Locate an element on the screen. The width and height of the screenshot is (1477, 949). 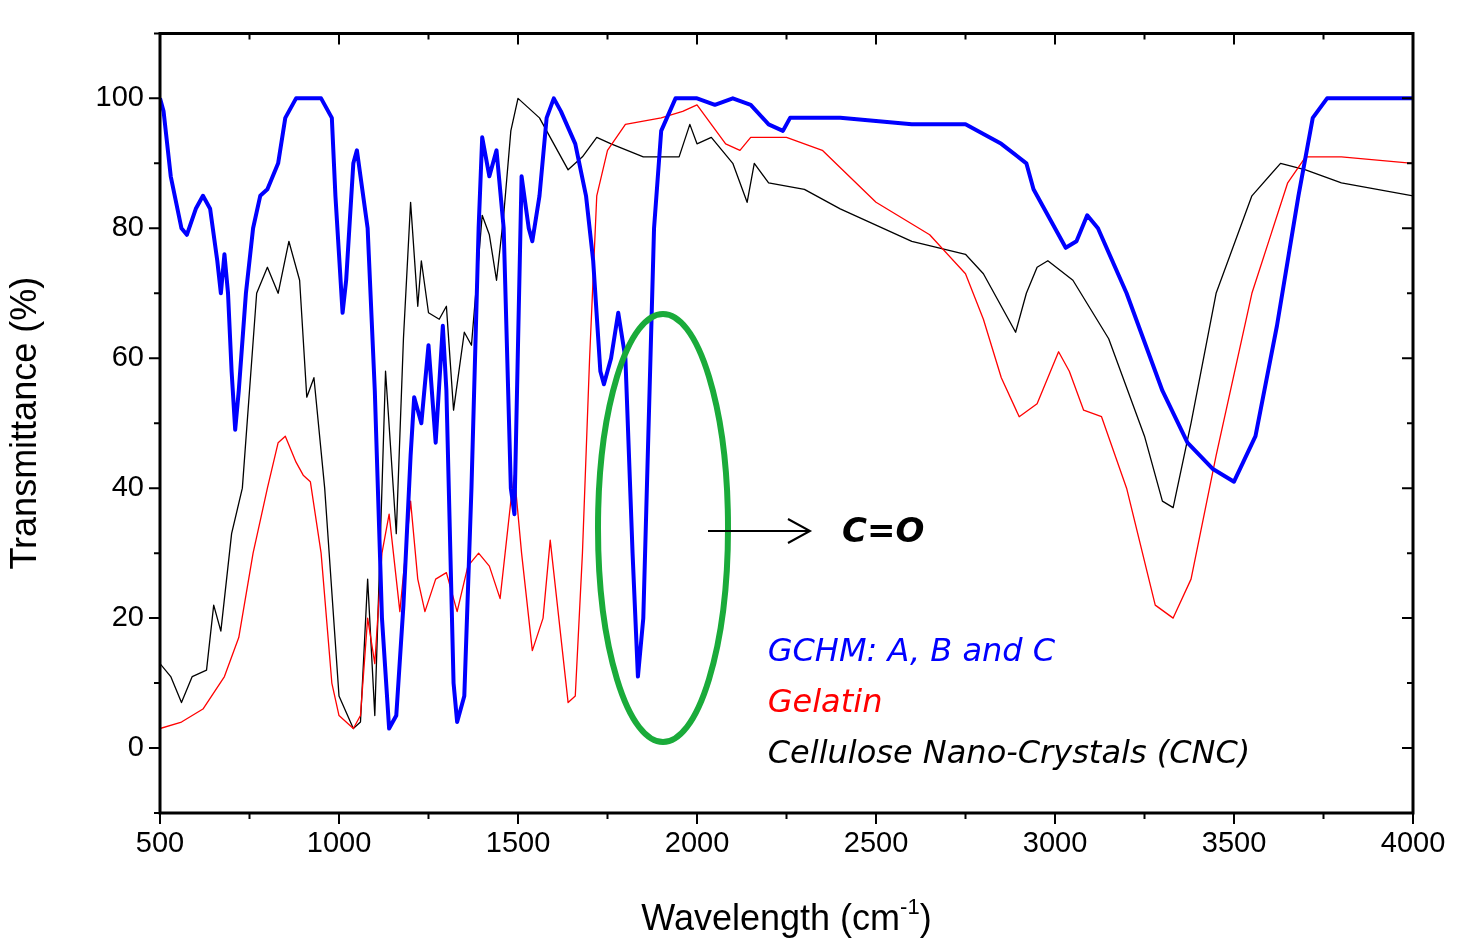
y-tick-label: 80 is located at coordinates (127, 226).